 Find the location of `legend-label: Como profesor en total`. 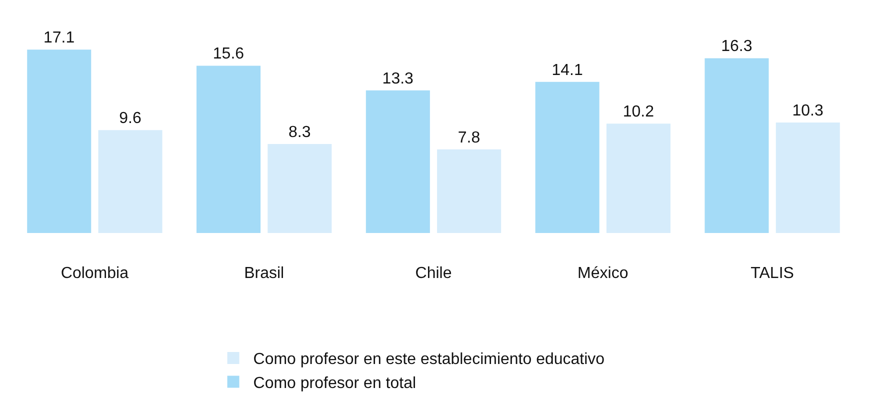

legend-label: Como profesor en total is located at coordinates (334, 383).